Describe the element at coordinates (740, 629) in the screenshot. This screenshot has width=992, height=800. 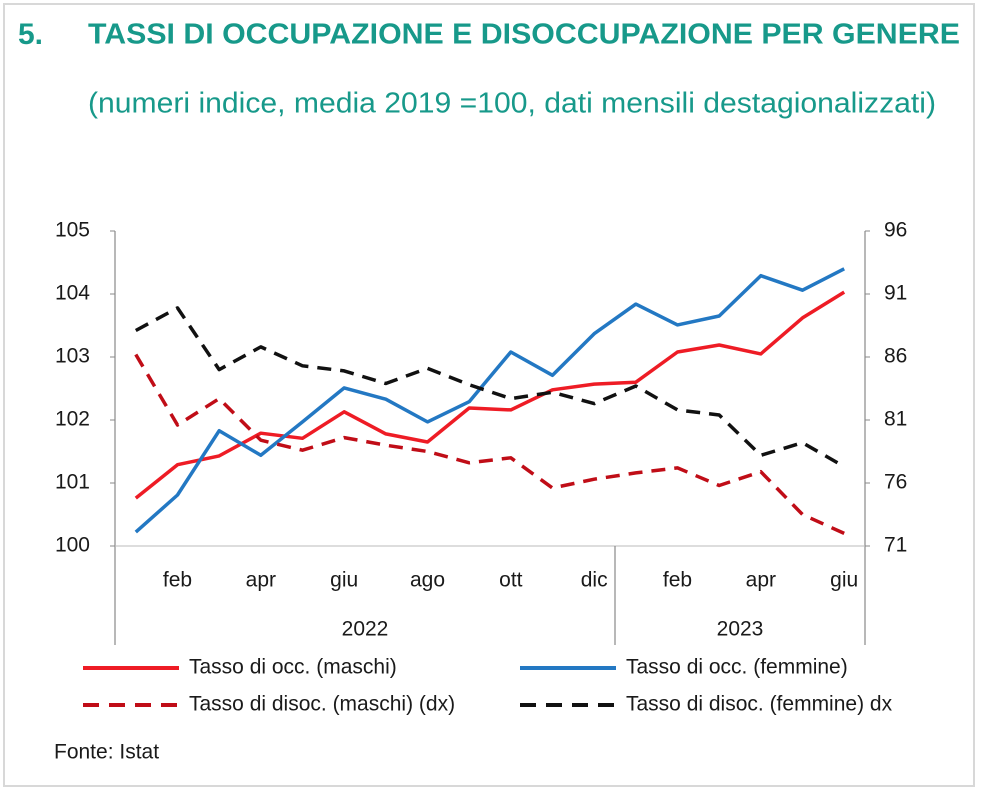
I see `x-group-label: 2023` at that location.